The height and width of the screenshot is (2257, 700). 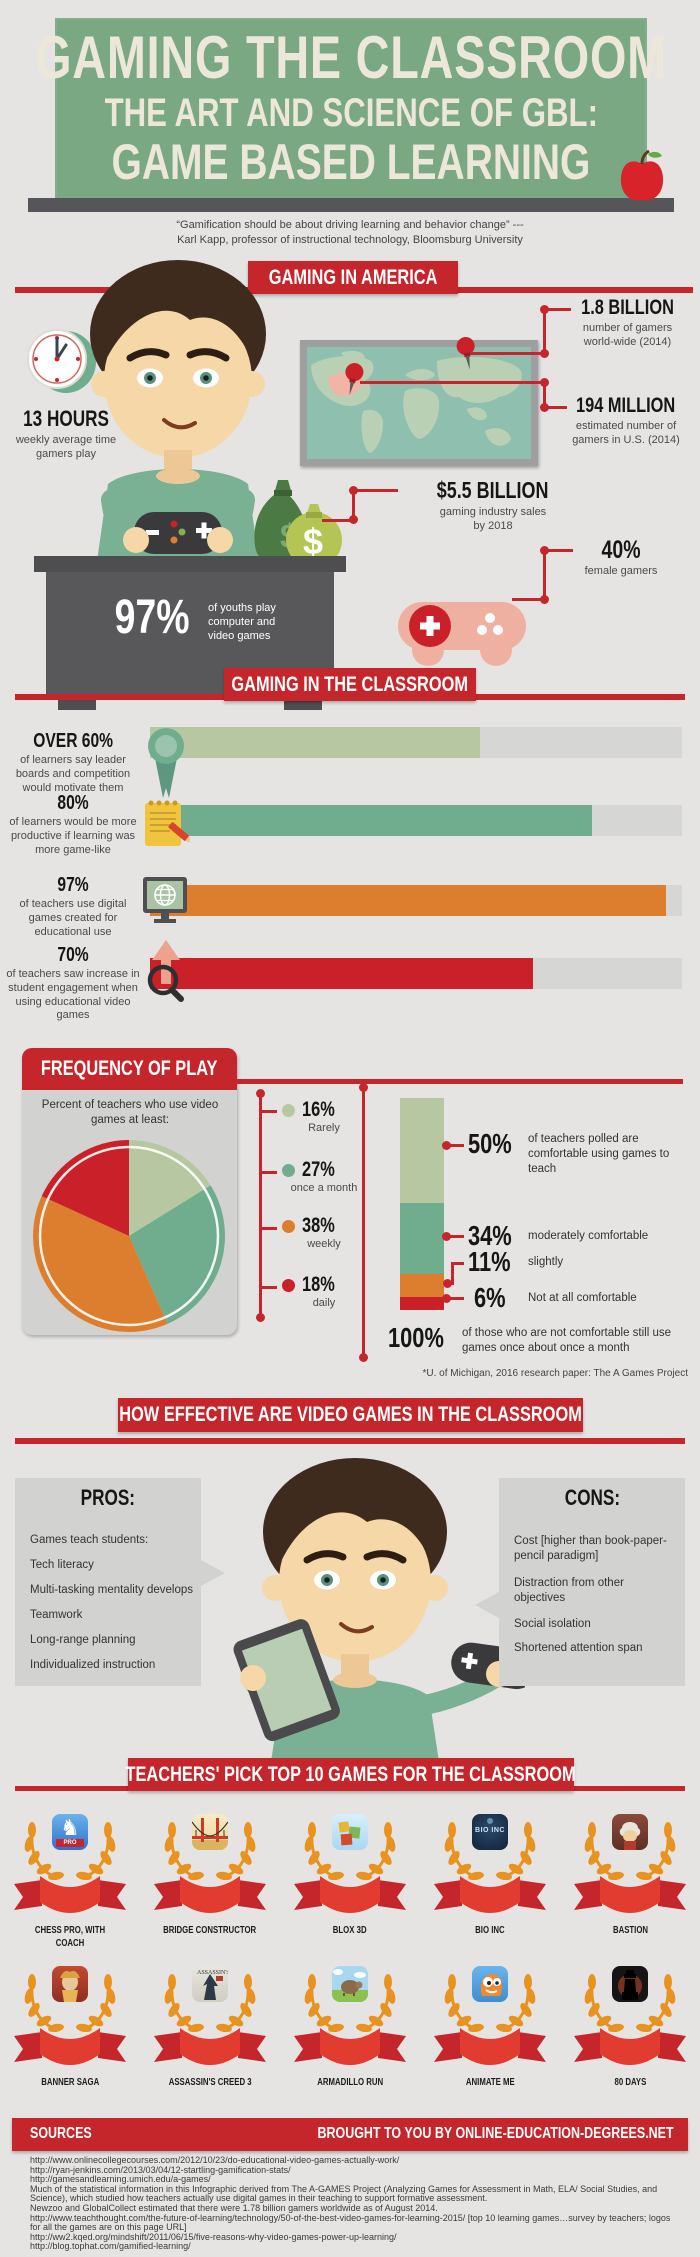 I want to click on bar-fill-digital-games, so click(x=408, y=900).